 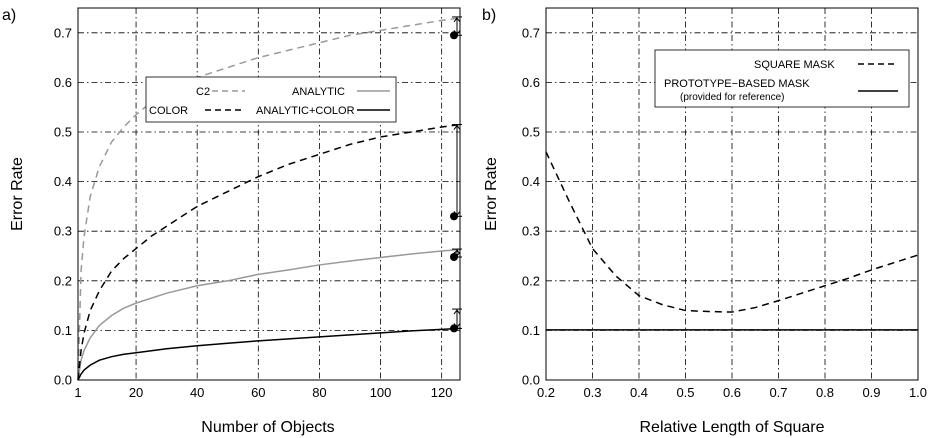 What do you see at coordinates (77, 392) in the screenshot?
I see `x-tick-label: 1` at bounding box center [77, 392].